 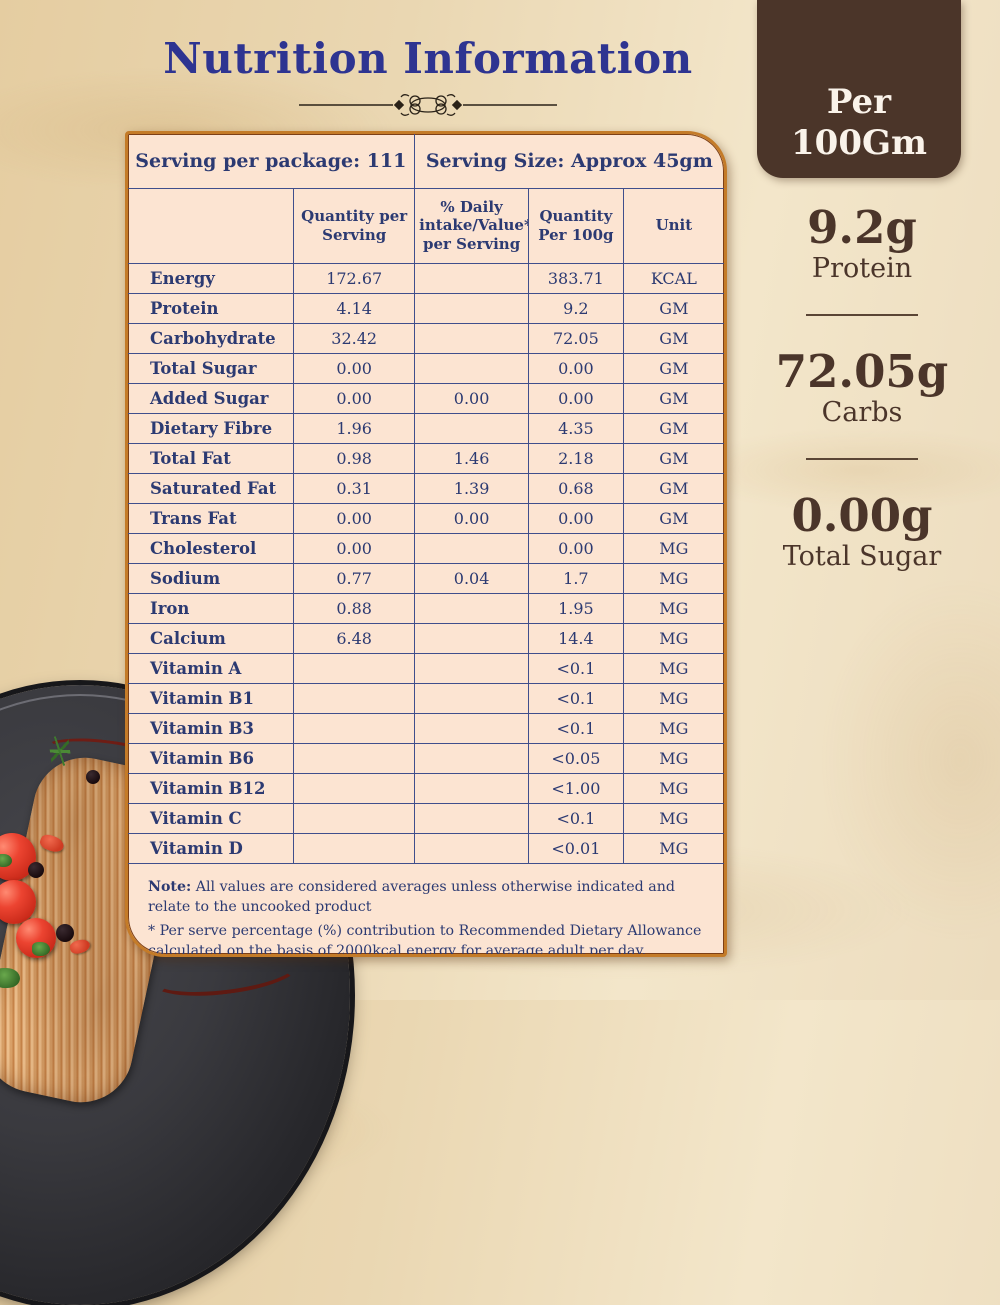 What do you see at coordinates (576, 758) in the screenshot?
I see `nutrient-value-cell: <0.05` at bounding box center [576, 758].